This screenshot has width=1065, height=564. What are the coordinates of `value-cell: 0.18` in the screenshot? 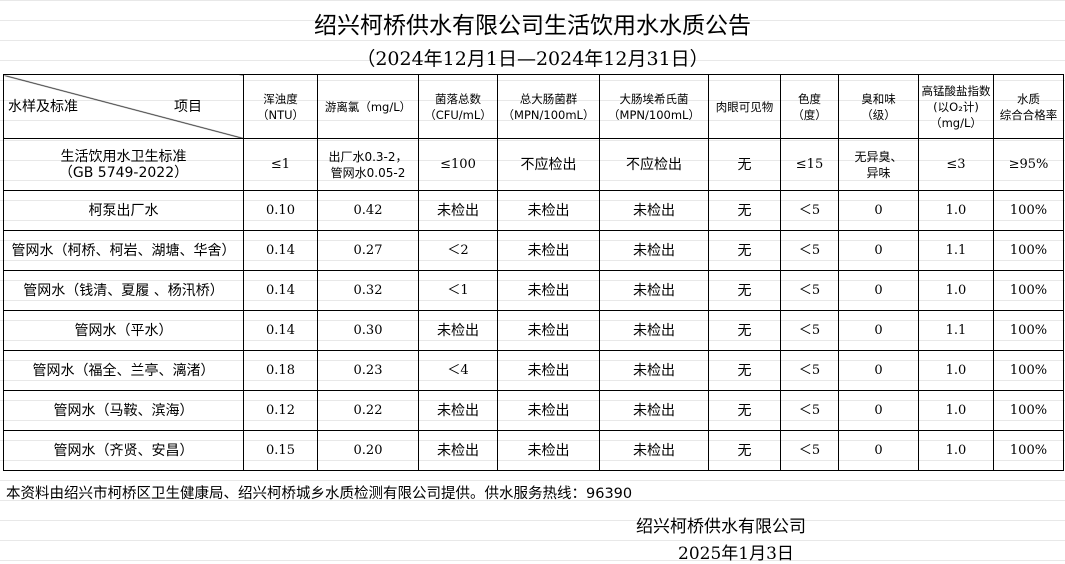 It's located at (280, 370).